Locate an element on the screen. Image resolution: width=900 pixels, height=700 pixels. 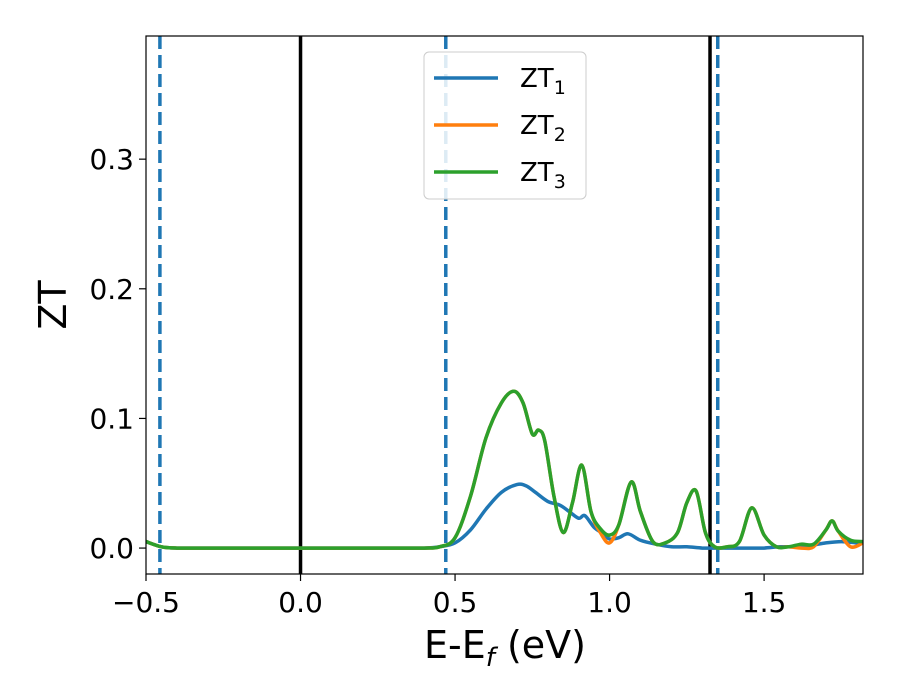
y-tick-label-2: 0.2 is located at coordinates (111, 289).